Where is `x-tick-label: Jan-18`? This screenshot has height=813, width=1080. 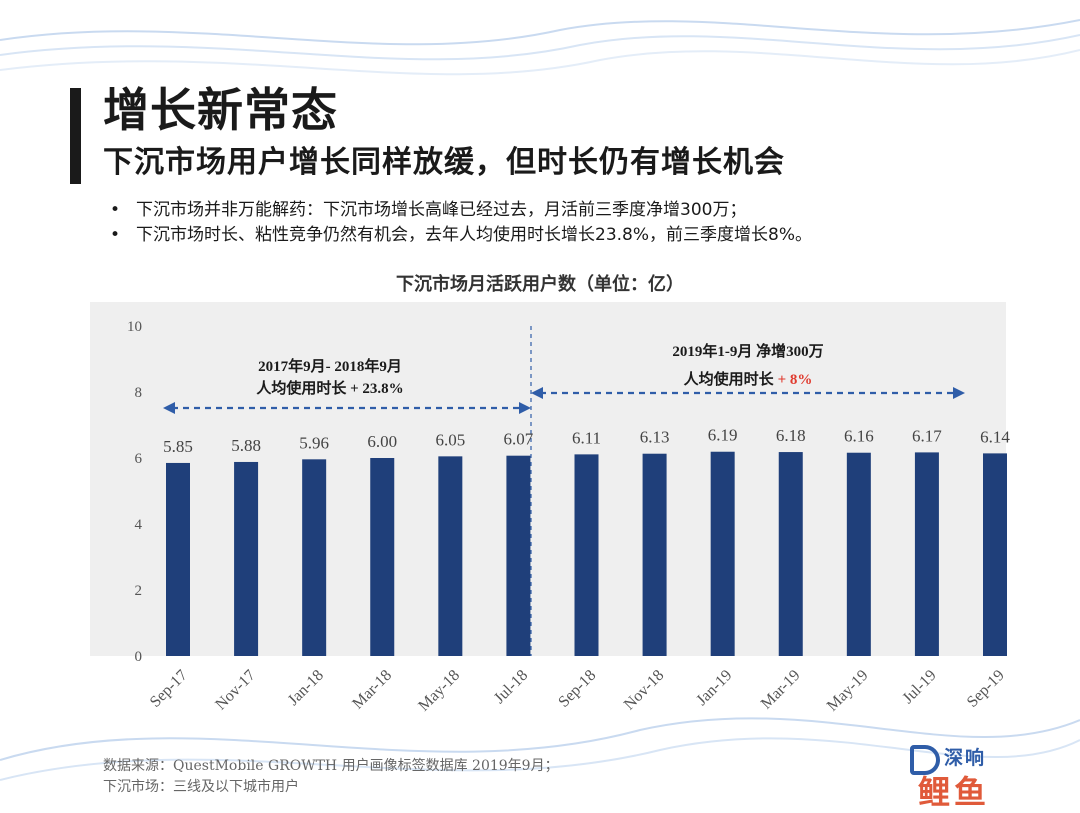
x-tick-label: Jan-18 is located at coordinates (306, 688).